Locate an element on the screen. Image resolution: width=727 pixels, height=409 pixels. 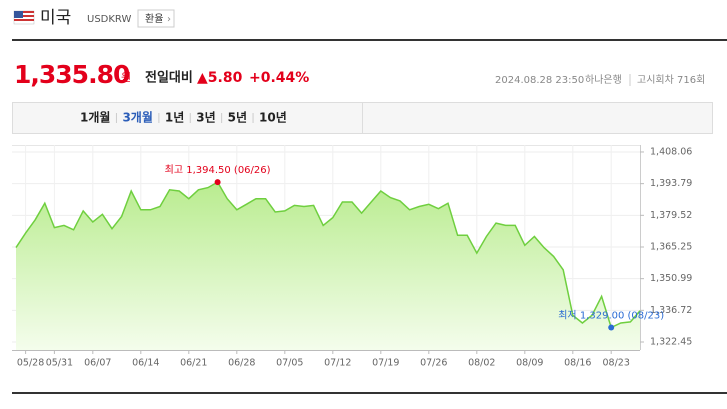
rate-button-label: 환율 is located at coordinates (154, 19).